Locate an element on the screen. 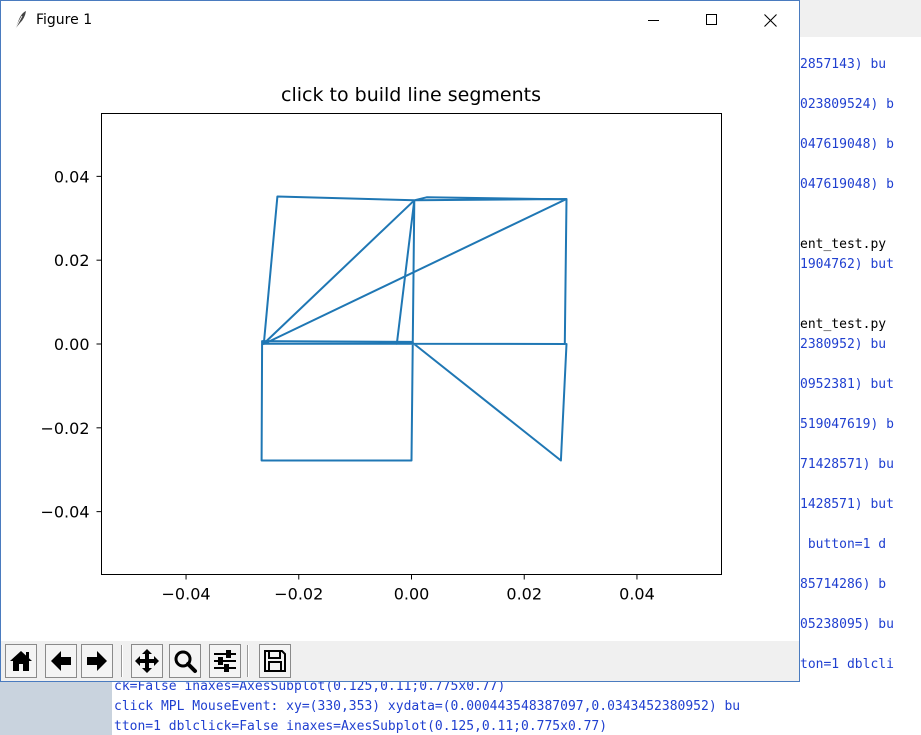  console-line: 519047619) b is located at coordinates (847, 424).